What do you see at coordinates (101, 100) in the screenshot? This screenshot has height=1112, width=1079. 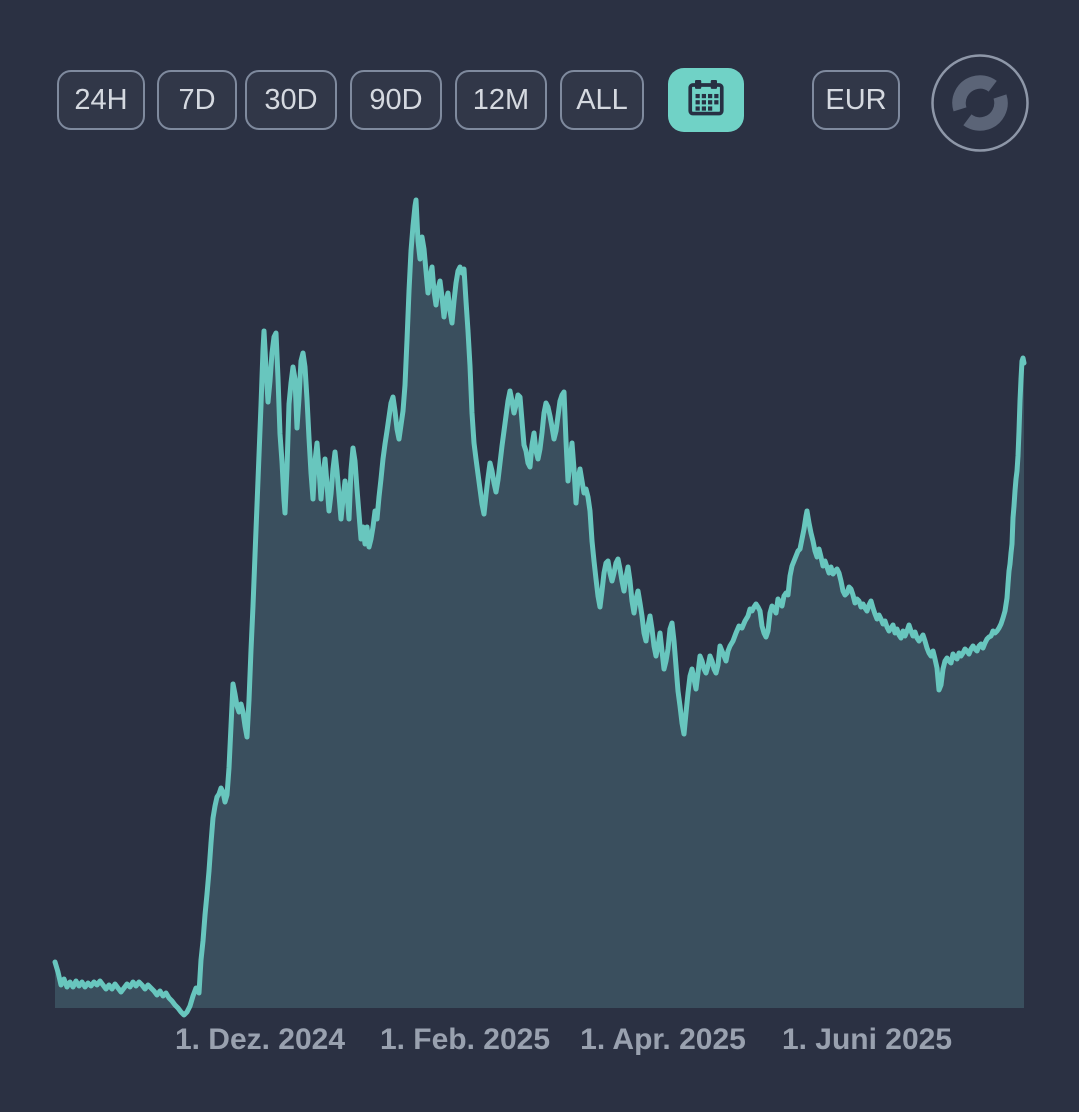 I see `range-button-24h: 24H` at bounding box center [101, 100].